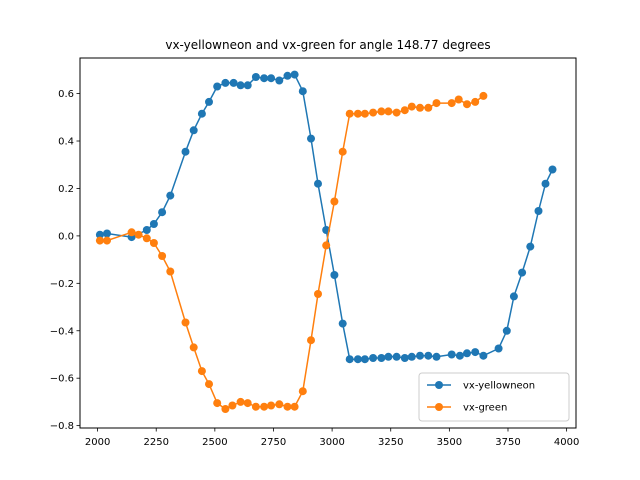 This screenshot has width=640, height=480. Describe the element at coordinates (499, 386) in the screenshot. I see `legend-label: vx-yellowneon` at that location.